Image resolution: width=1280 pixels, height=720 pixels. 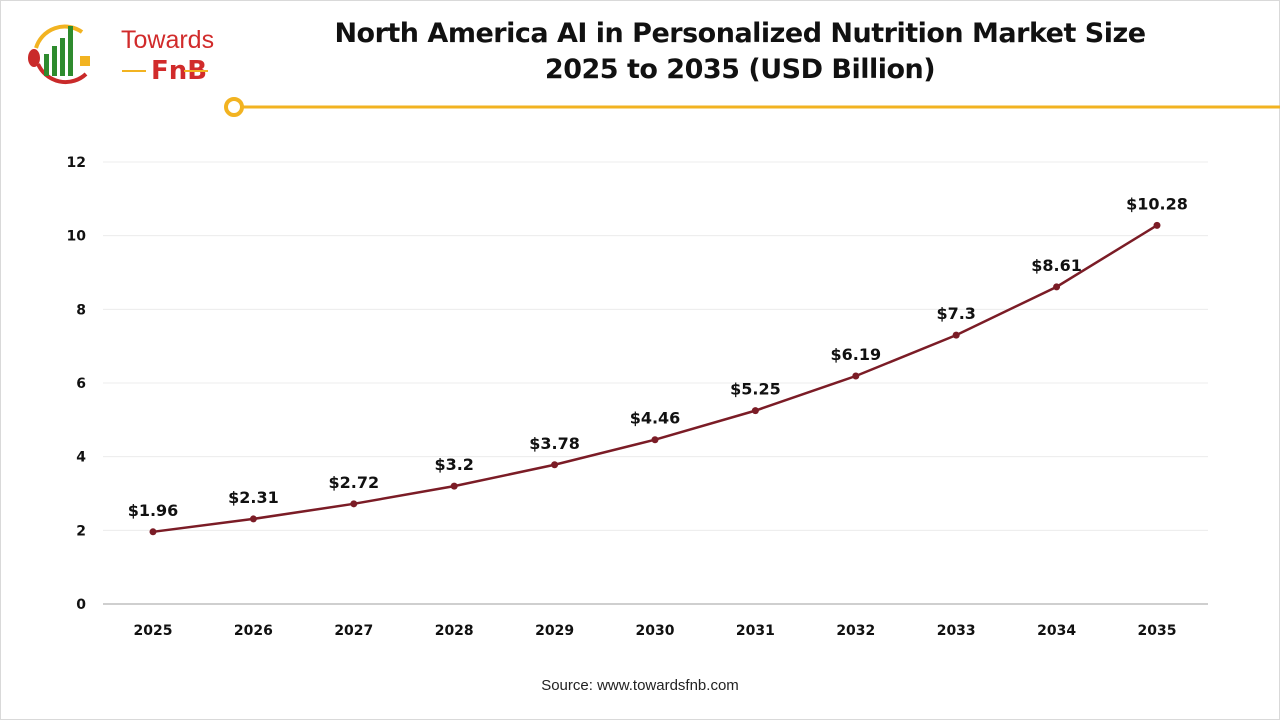 I want to click on data-label: $2.72, so click(x=353, y=482).